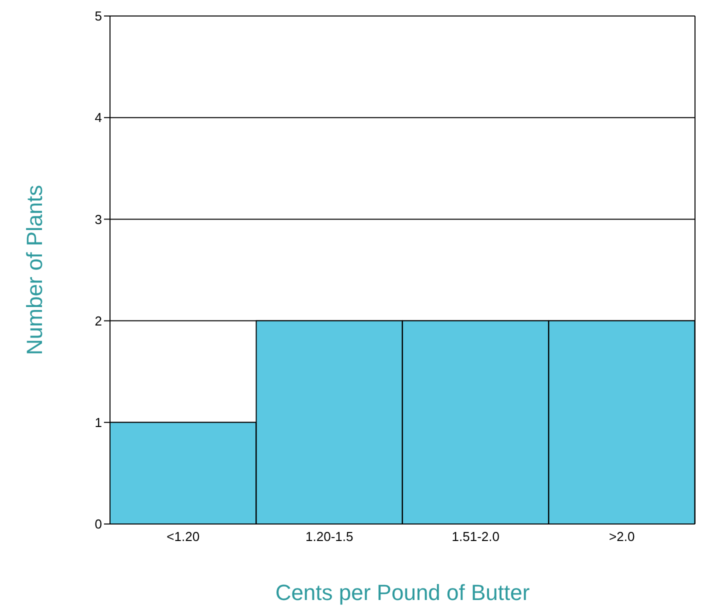  What do you see at coordinates (622, 536) in the screenshot?
I see `x-tick-label: >2.0` at bounding box center [622, 536].